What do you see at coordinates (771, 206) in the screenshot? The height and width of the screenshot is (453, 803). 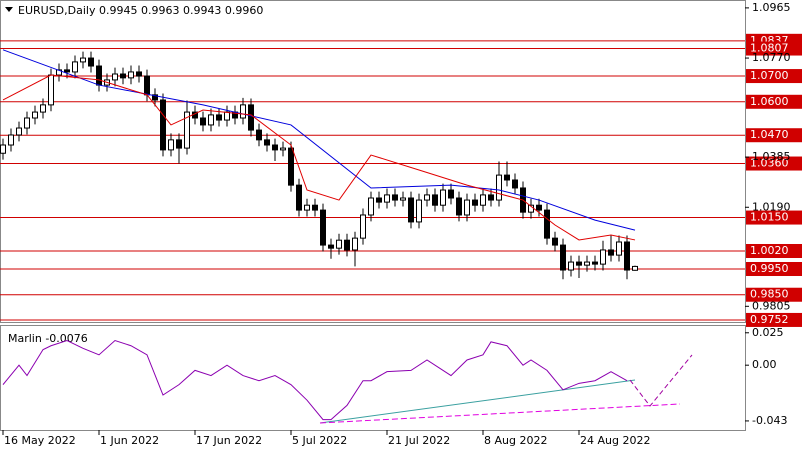 I see `y-tick-label: 1.0190` at bounding box center [771, 206].